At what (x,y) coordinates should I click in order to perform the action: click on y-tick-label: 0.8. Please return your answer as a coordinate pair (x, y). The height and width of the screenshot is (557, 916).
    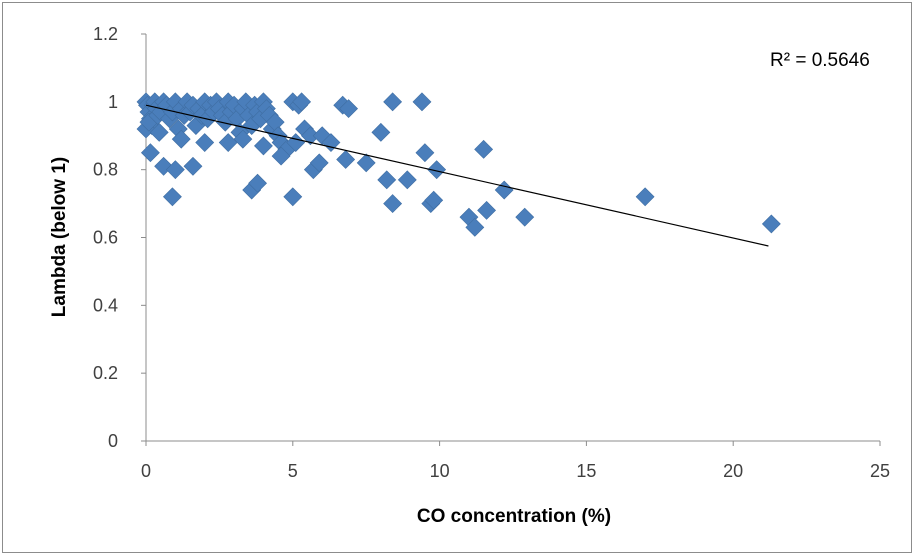
    Looking at the image, I should click on (105, 170).